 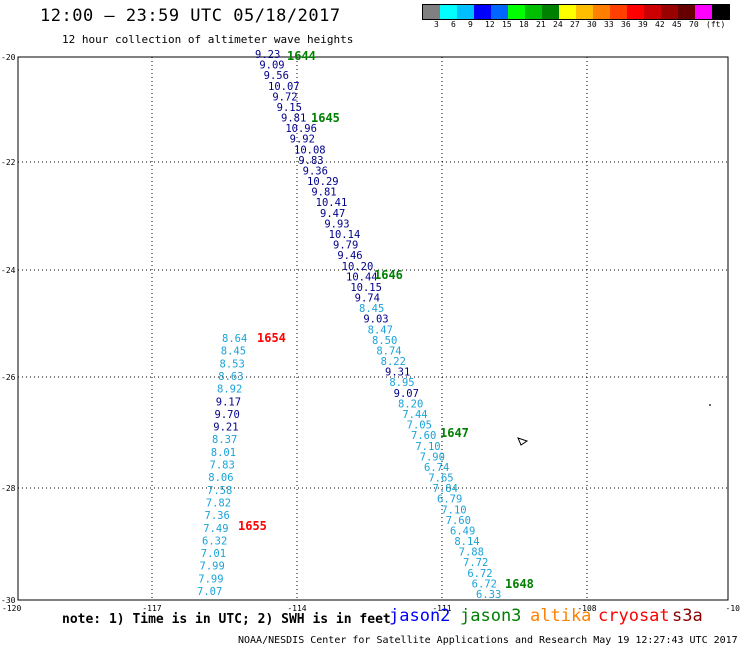 I want to click on wave-height-reading: 10.29, so click(x=323, y=182).